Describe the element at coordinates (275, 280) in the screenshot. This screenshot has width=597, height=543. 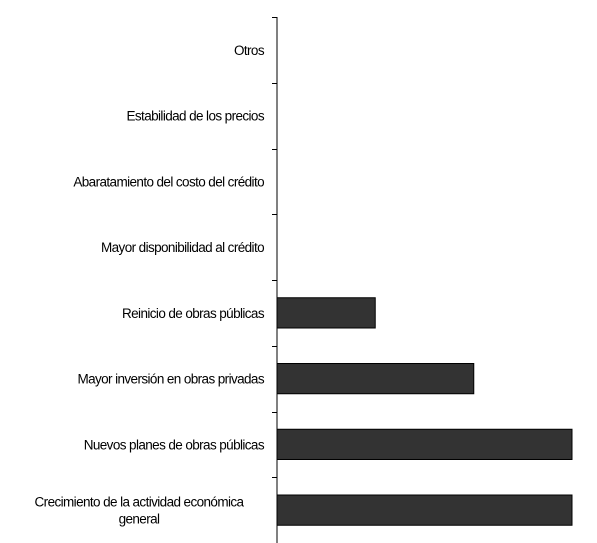
I see `axis-layer` at that location.